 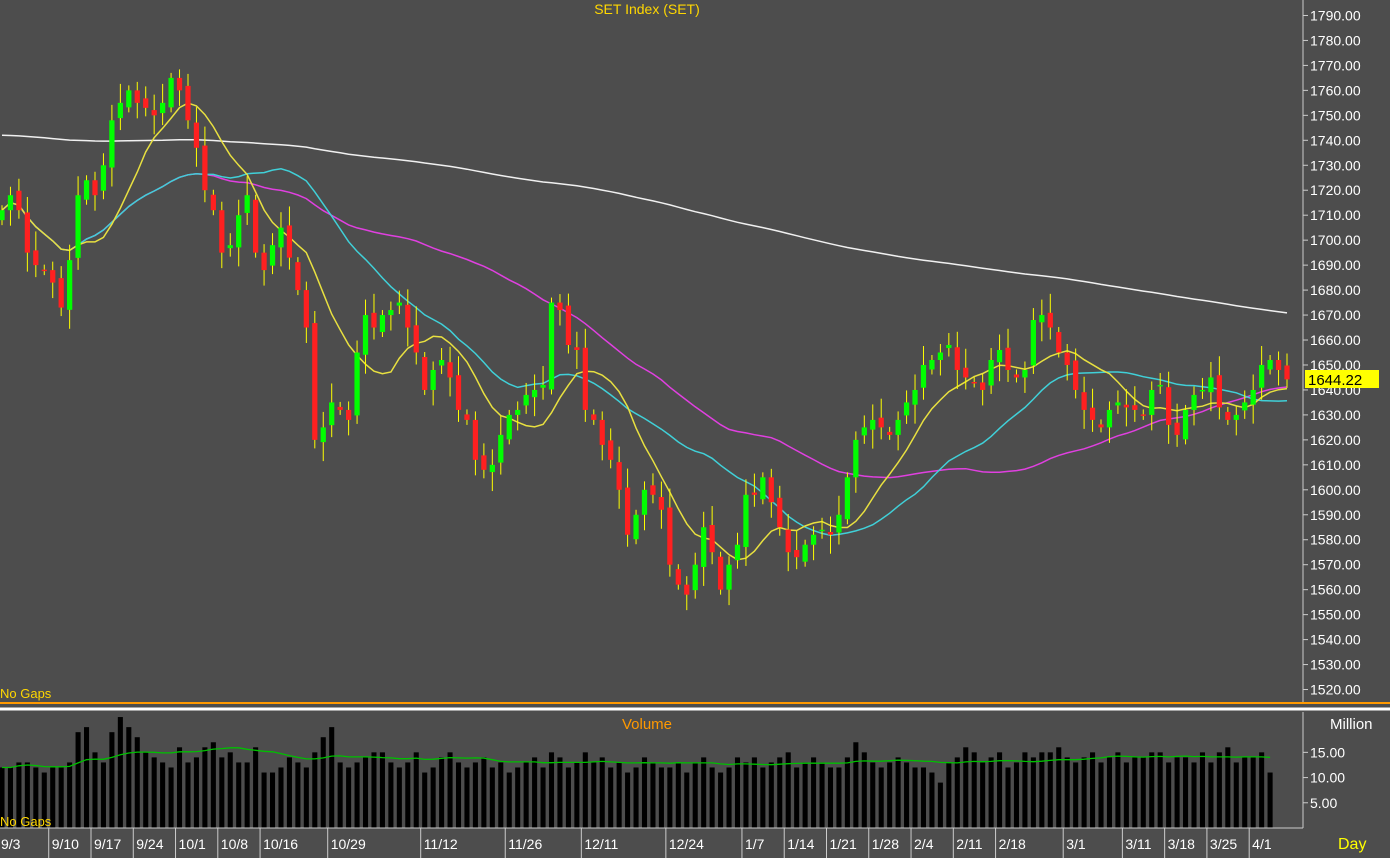 I want to click on volume-panel, so click(x=636, y=772).